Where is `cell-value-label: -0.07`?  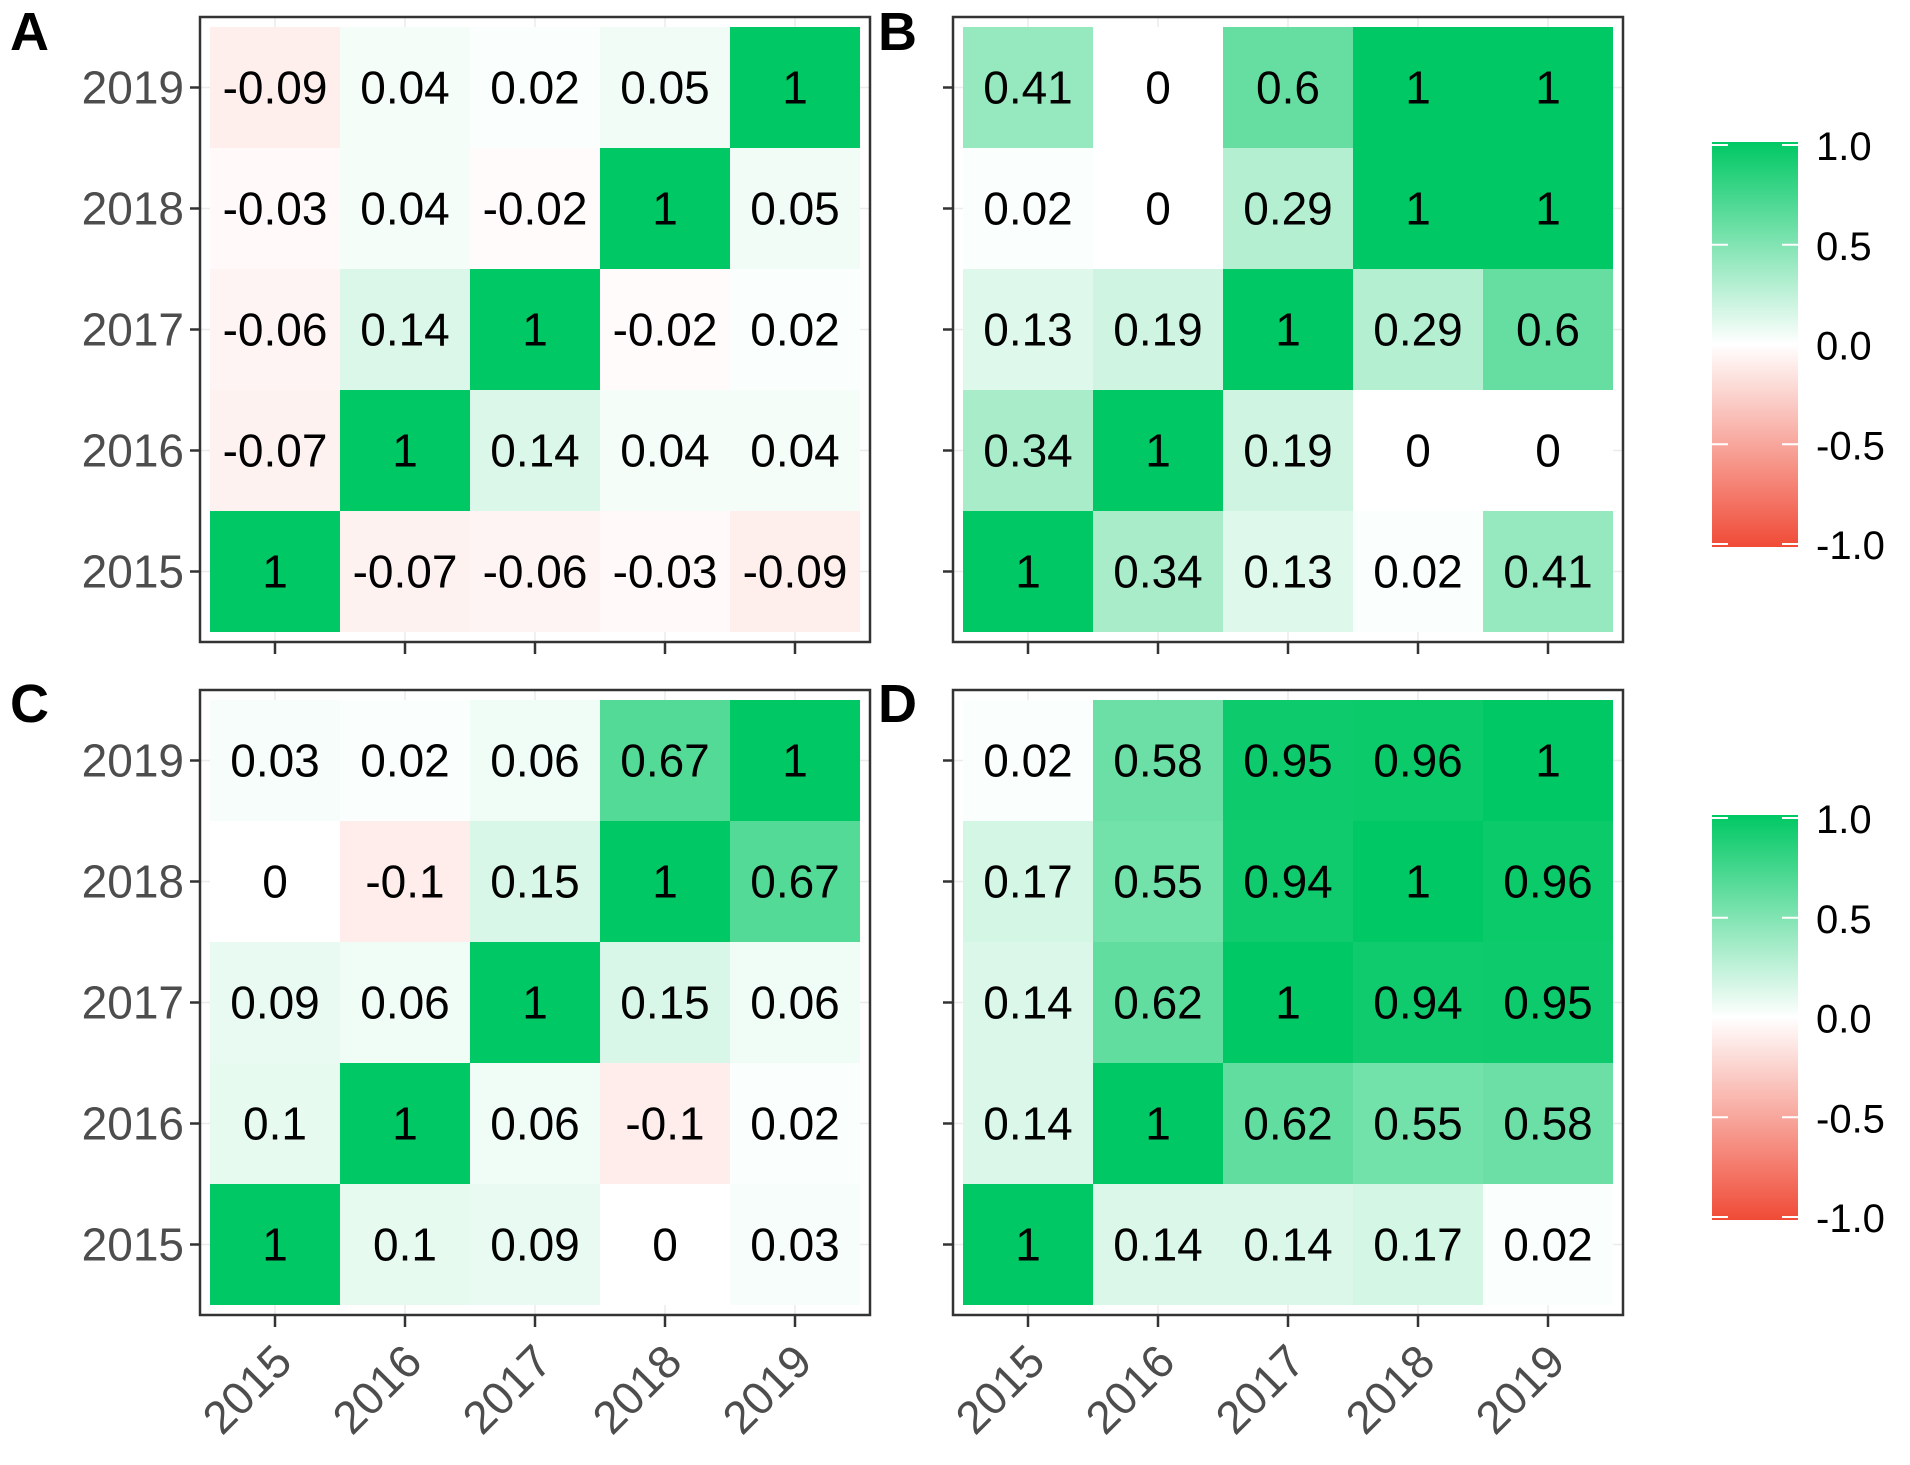
cell-value-label: -0.07 is located at coordinates (275, 451).